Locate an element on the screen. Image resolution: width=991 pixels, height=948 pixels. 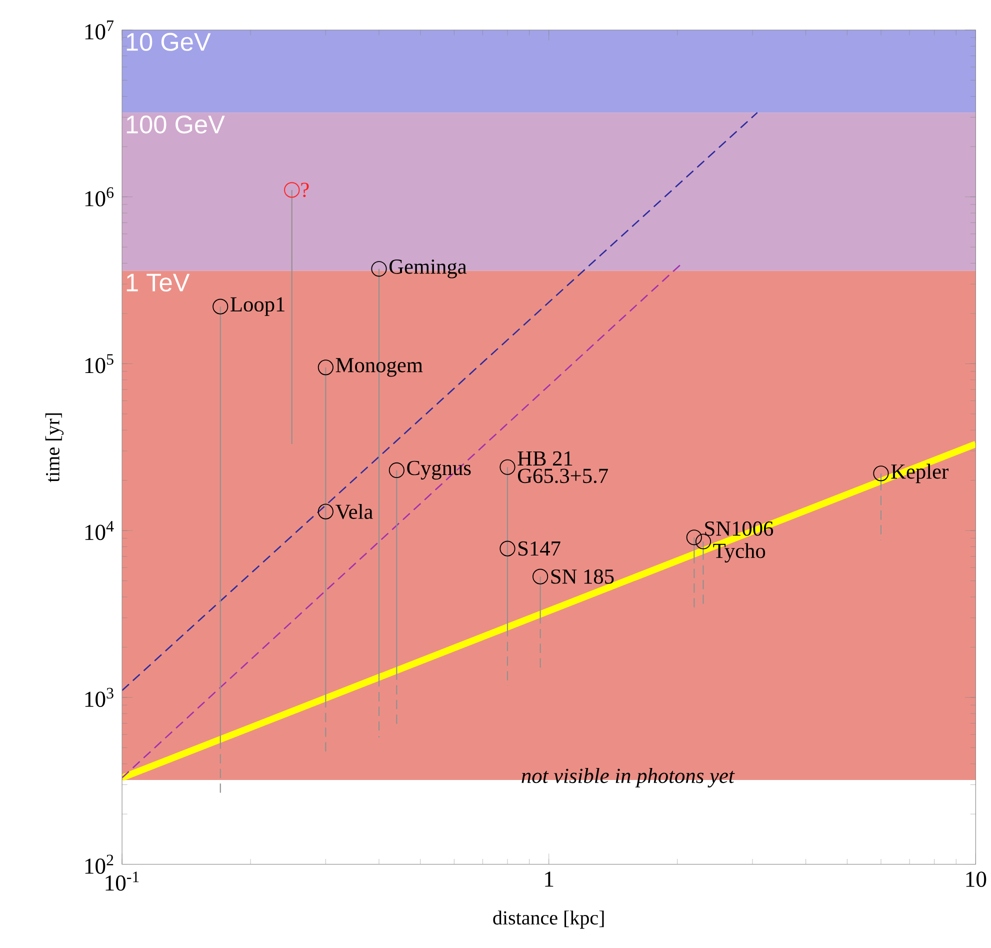
y-tick-label: 10$^{4}$ is located at coordinates (99, 530).